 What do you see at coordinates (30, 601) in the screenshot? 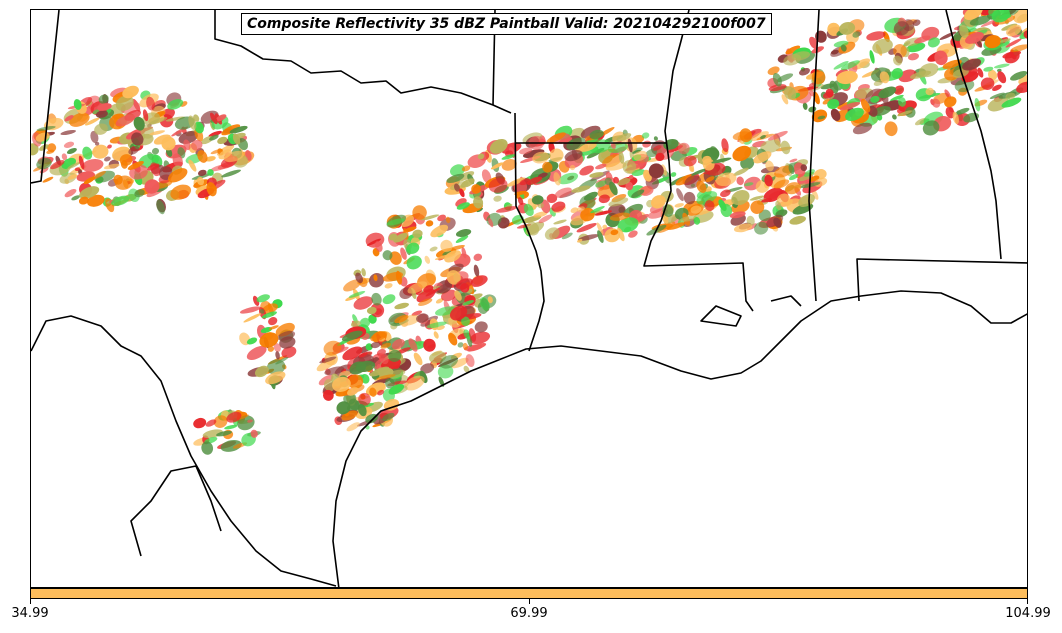
I see `colorbar-tick-min` at bounding box center [30, 601].